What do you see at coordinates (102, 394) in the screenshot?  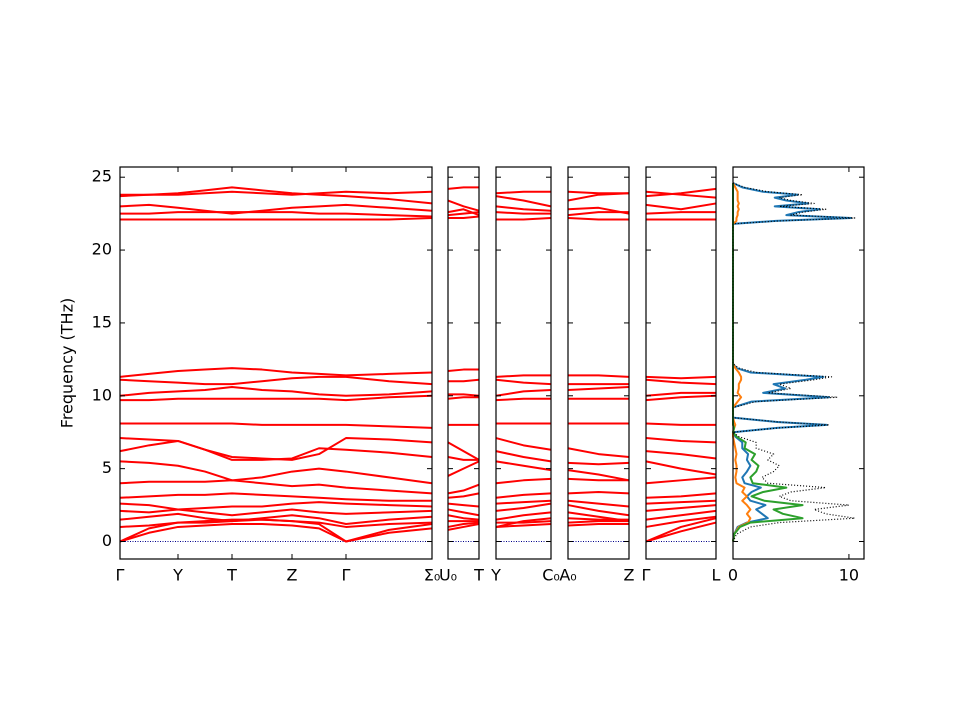 I see `y-tick-label: 10` at bounding box center [102, 394].